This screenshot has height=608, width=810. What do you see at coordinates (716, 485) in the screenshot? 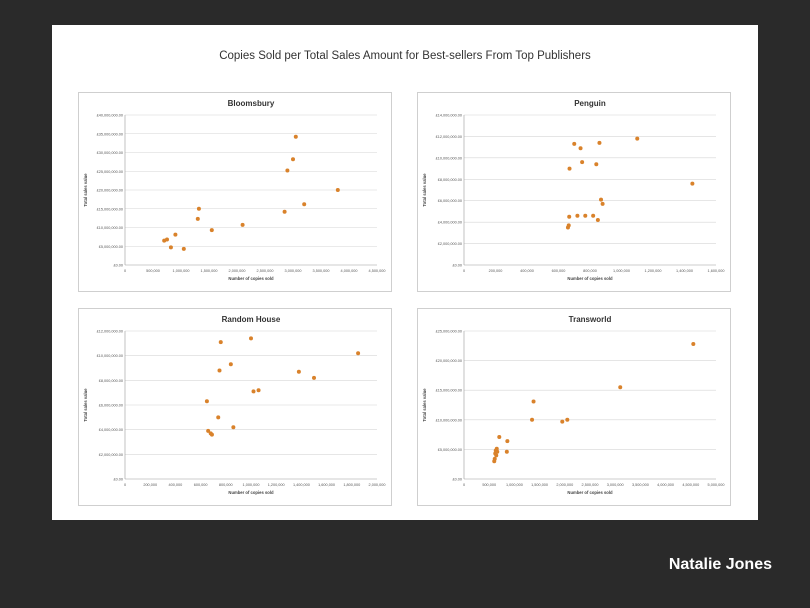
I see `x-tick-label: 5,000,000` at bounding box center [716, 485].